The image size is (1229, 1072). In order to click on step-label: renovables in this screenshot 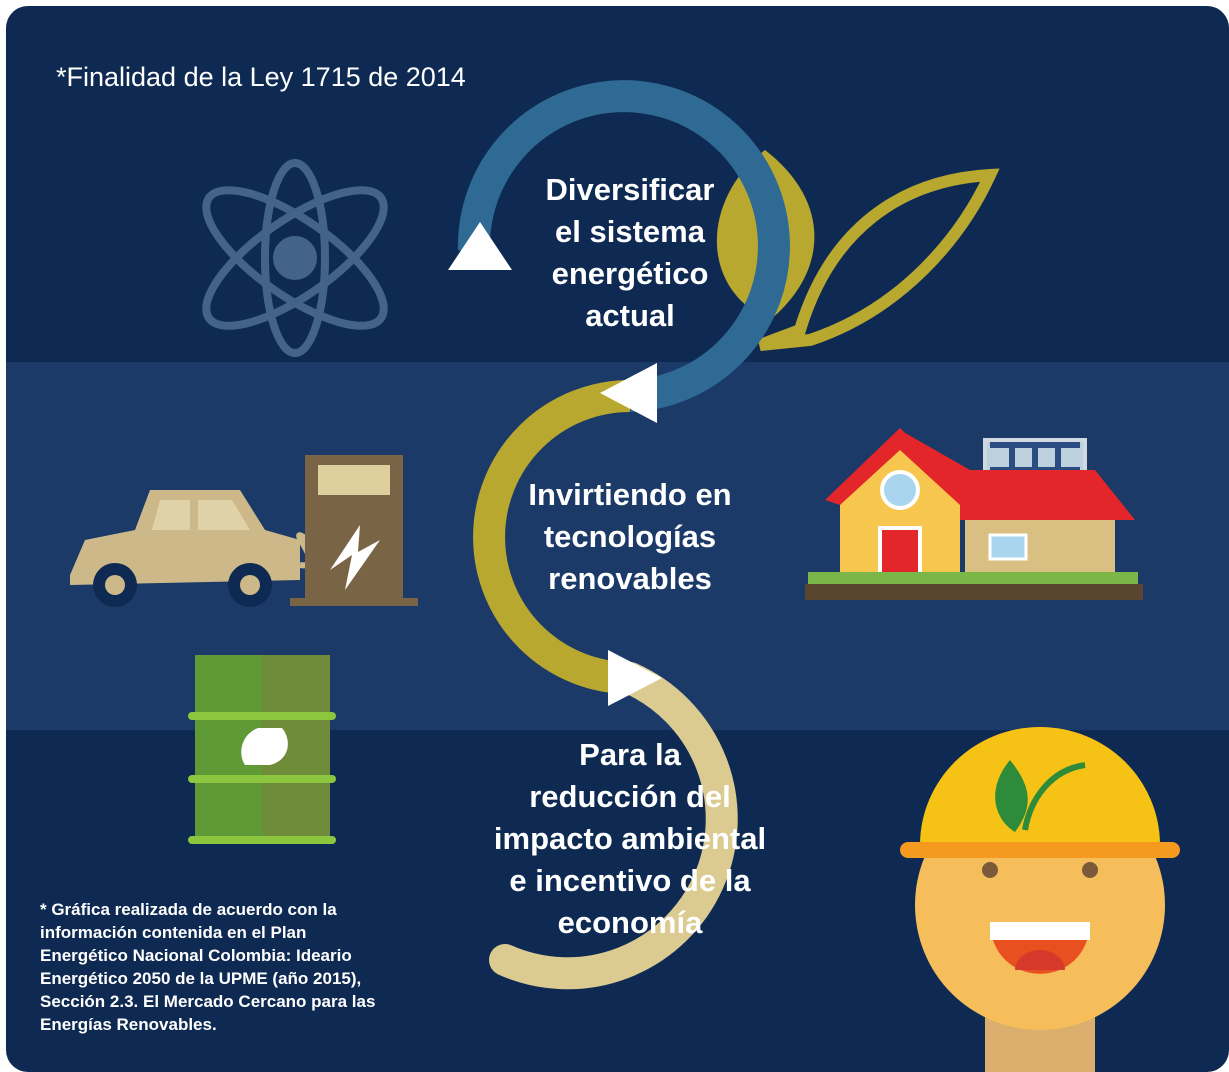, I will do `click(630, 578)`.